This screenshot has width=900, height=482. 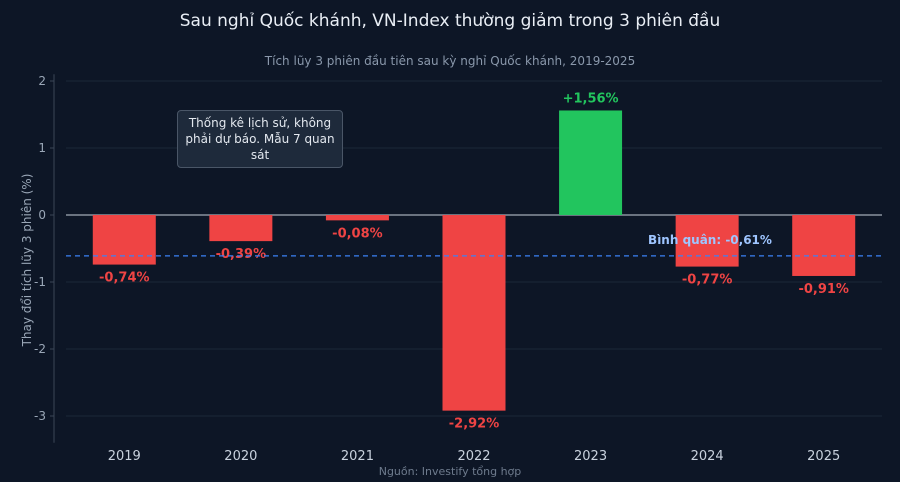 I want to click on value-label-2022: -2,92%, so click(x=474, y=424).